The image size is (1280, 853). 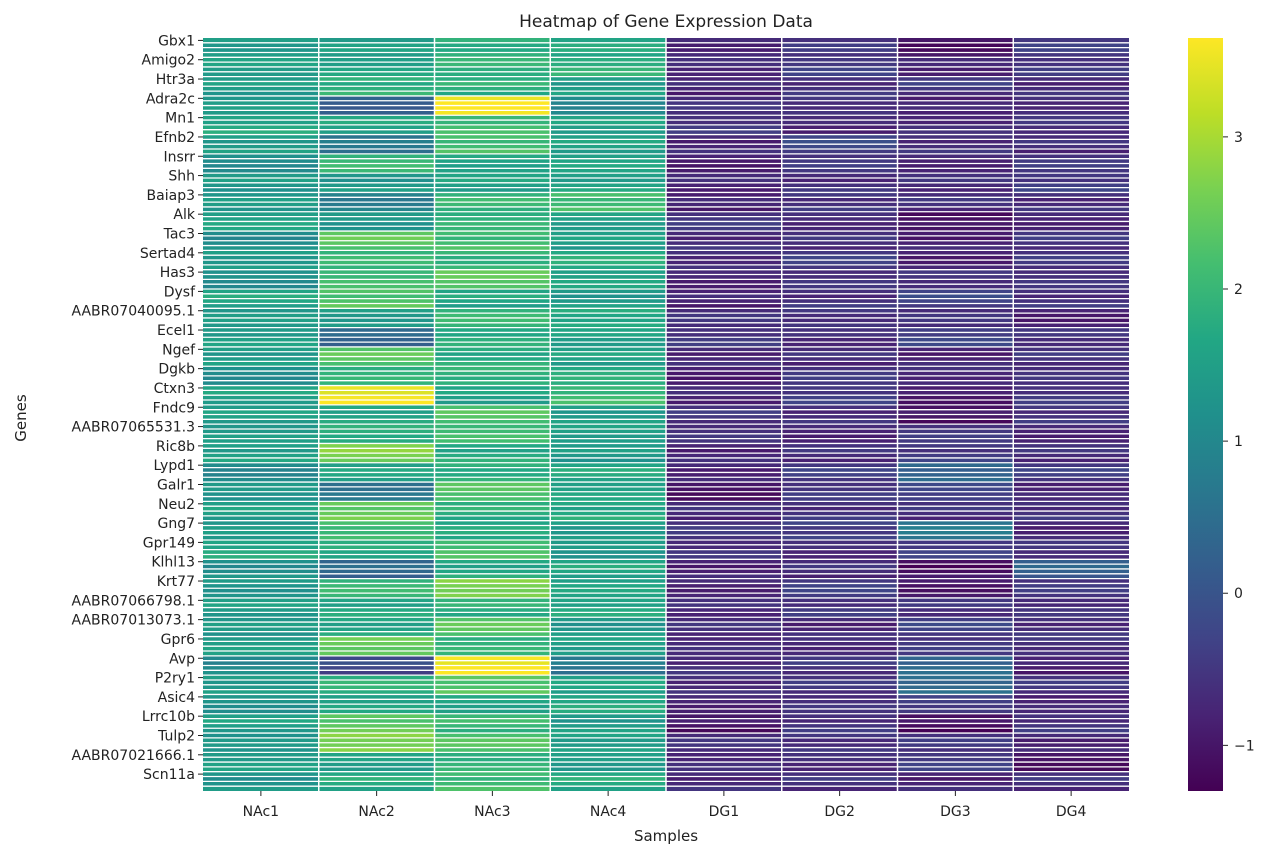 I want to click on heatmap-cell-Neu2-NAc4, so click(x=608, y=504).